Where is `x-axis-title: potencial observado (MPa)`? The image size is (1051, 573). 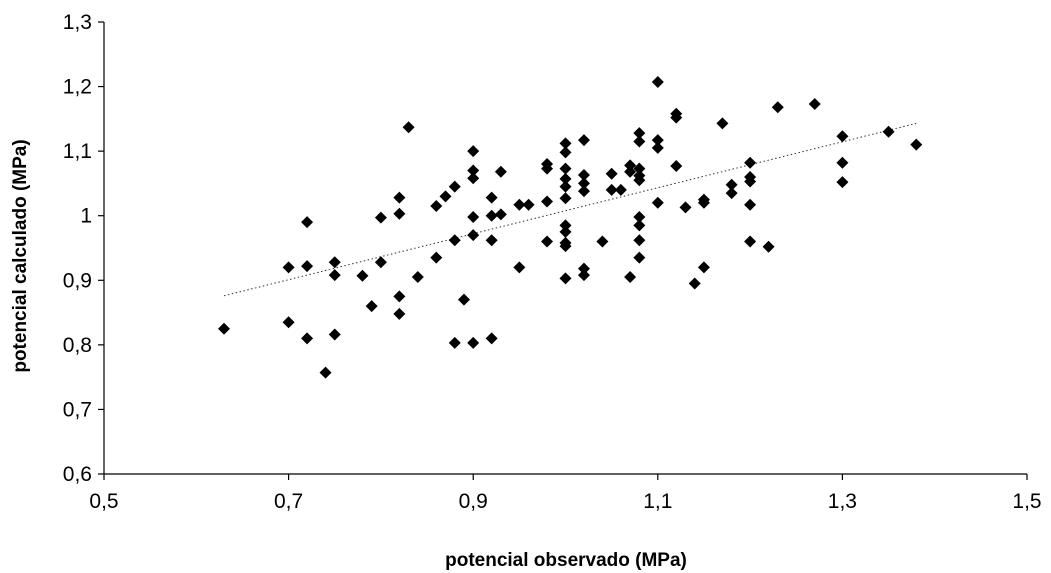 x-axis-title: potencial observado (MPa) is located at coordinates (566, 560).